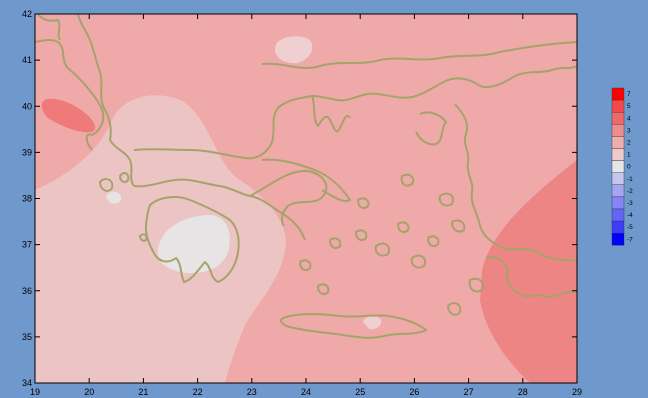 The height and width of the screenshot is (398, 648). Describe the element at coordinates (27, 14) in the screenshot. I see `y-tick-label: 42` at that location.